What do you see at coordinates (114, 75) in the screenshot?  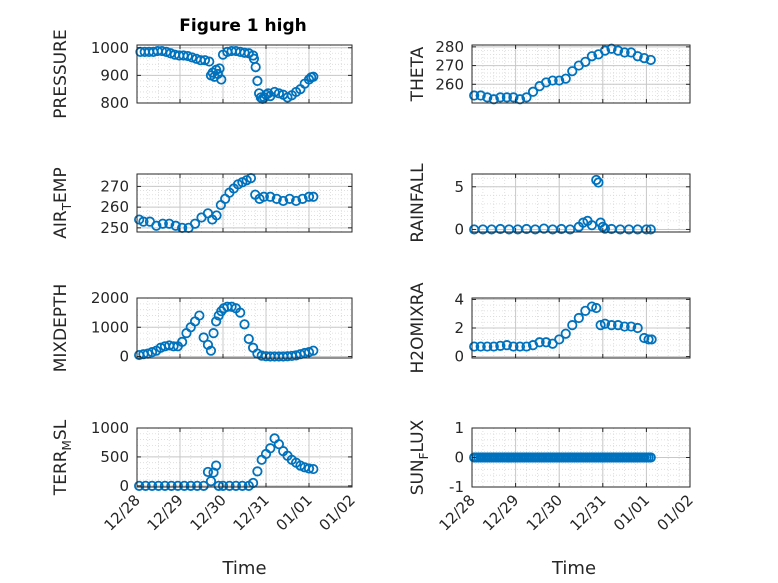 I see `y-tick-label: 900` at bounding box center [114, 75].